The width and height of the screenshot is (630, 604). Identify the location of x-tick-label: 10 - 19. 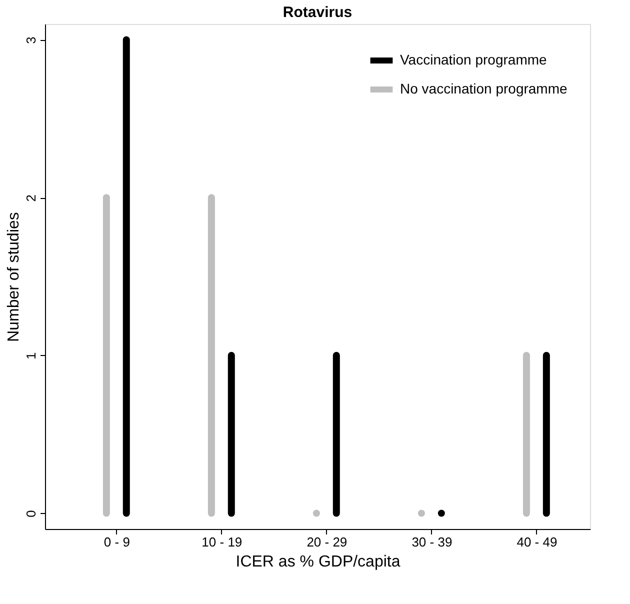
(222, 542).